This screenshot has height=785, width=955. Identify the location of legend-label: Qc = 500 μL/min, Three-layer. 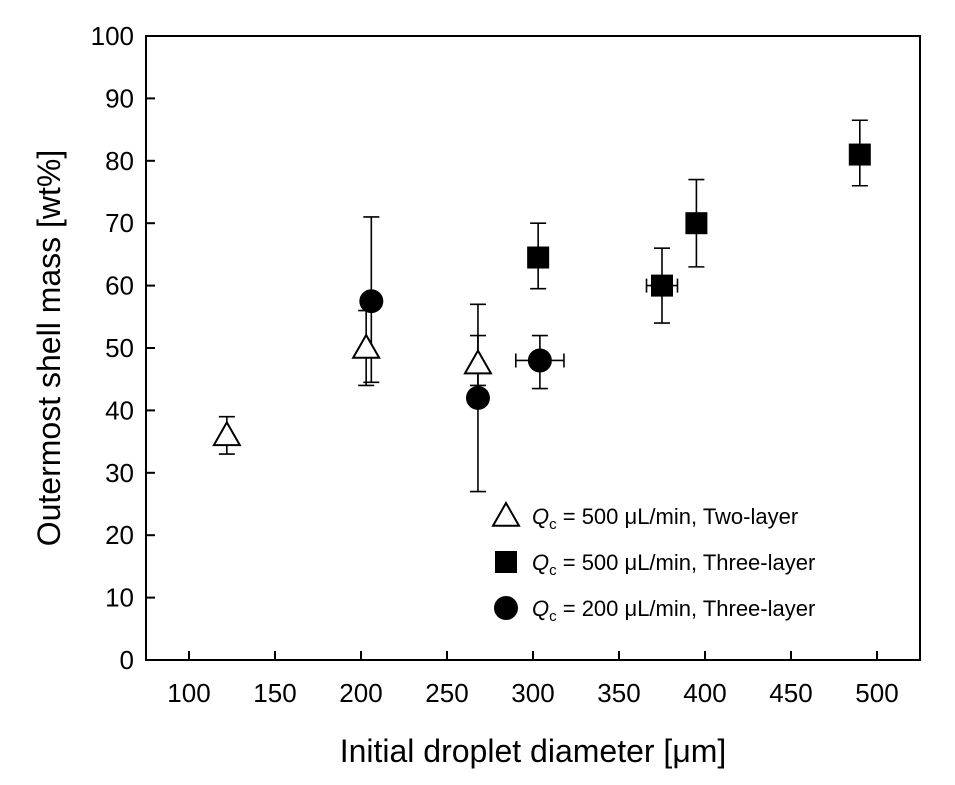
(673, 564).